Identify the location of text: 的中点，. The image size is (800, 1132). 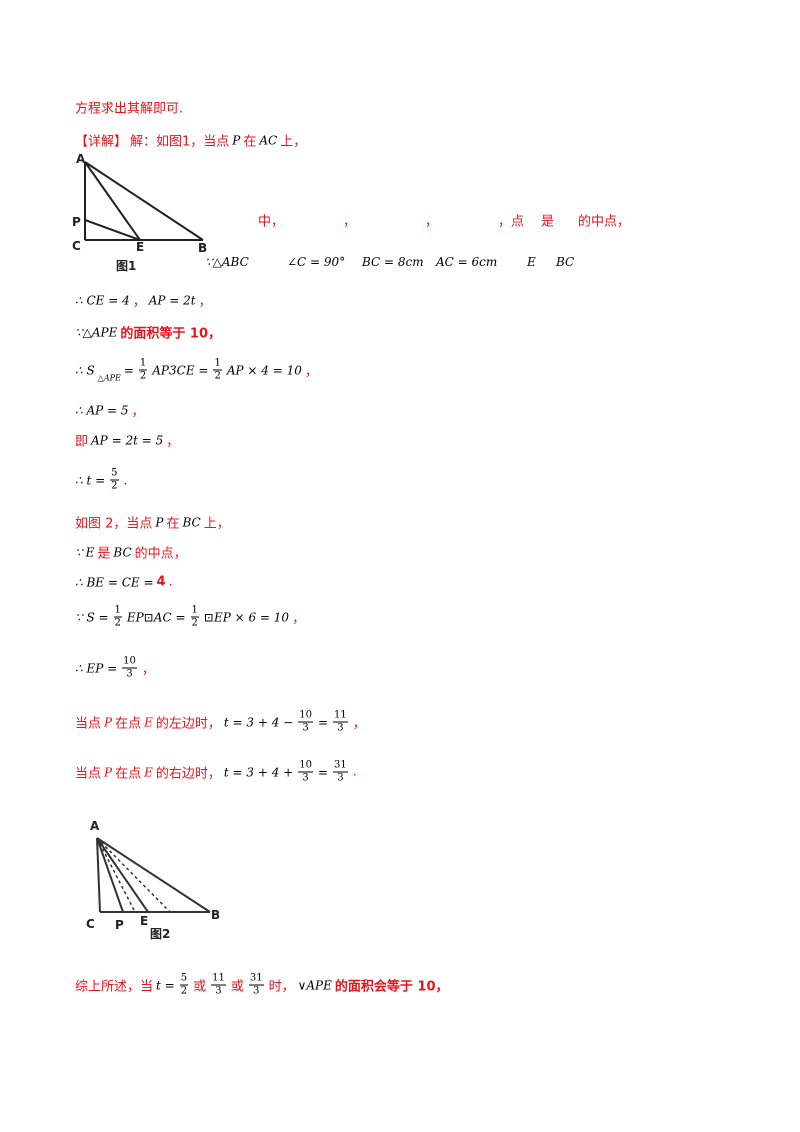
(160, 554).